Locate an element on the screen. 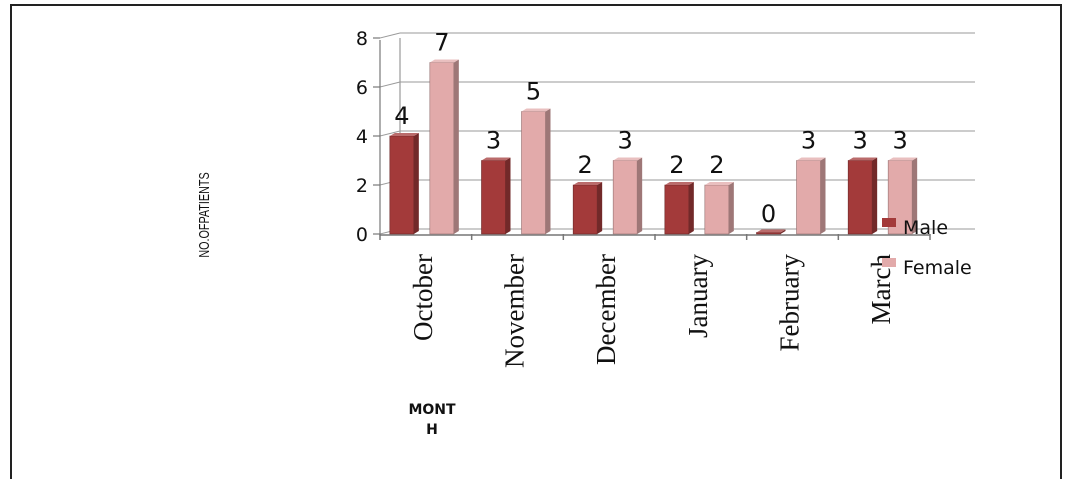  y-tick-label: 8 is located at coordinates (362, 39).